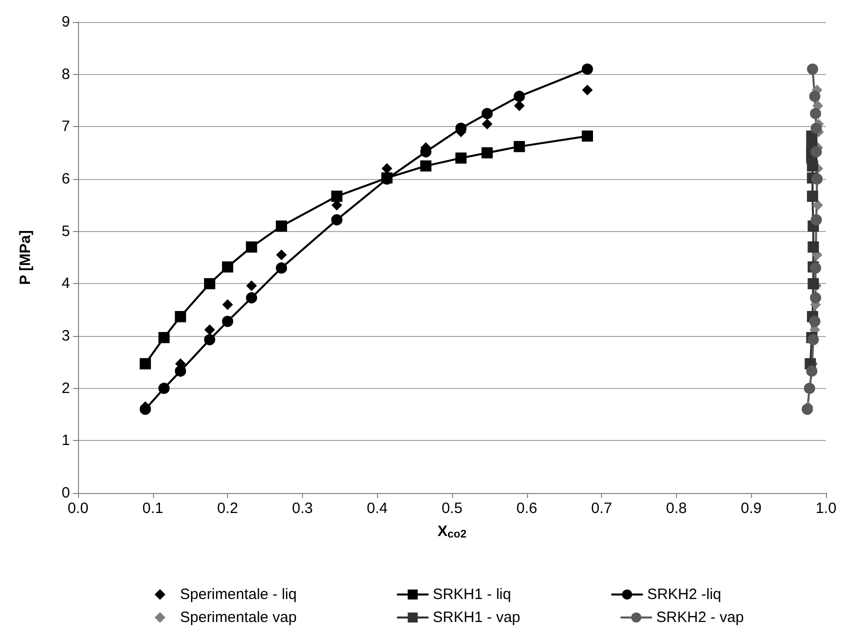 This screenshot has width=847, height=635. Describe the element at coordinates (78, 508) in the screenshot. I see `x-tick-label: 0.0` at that location.